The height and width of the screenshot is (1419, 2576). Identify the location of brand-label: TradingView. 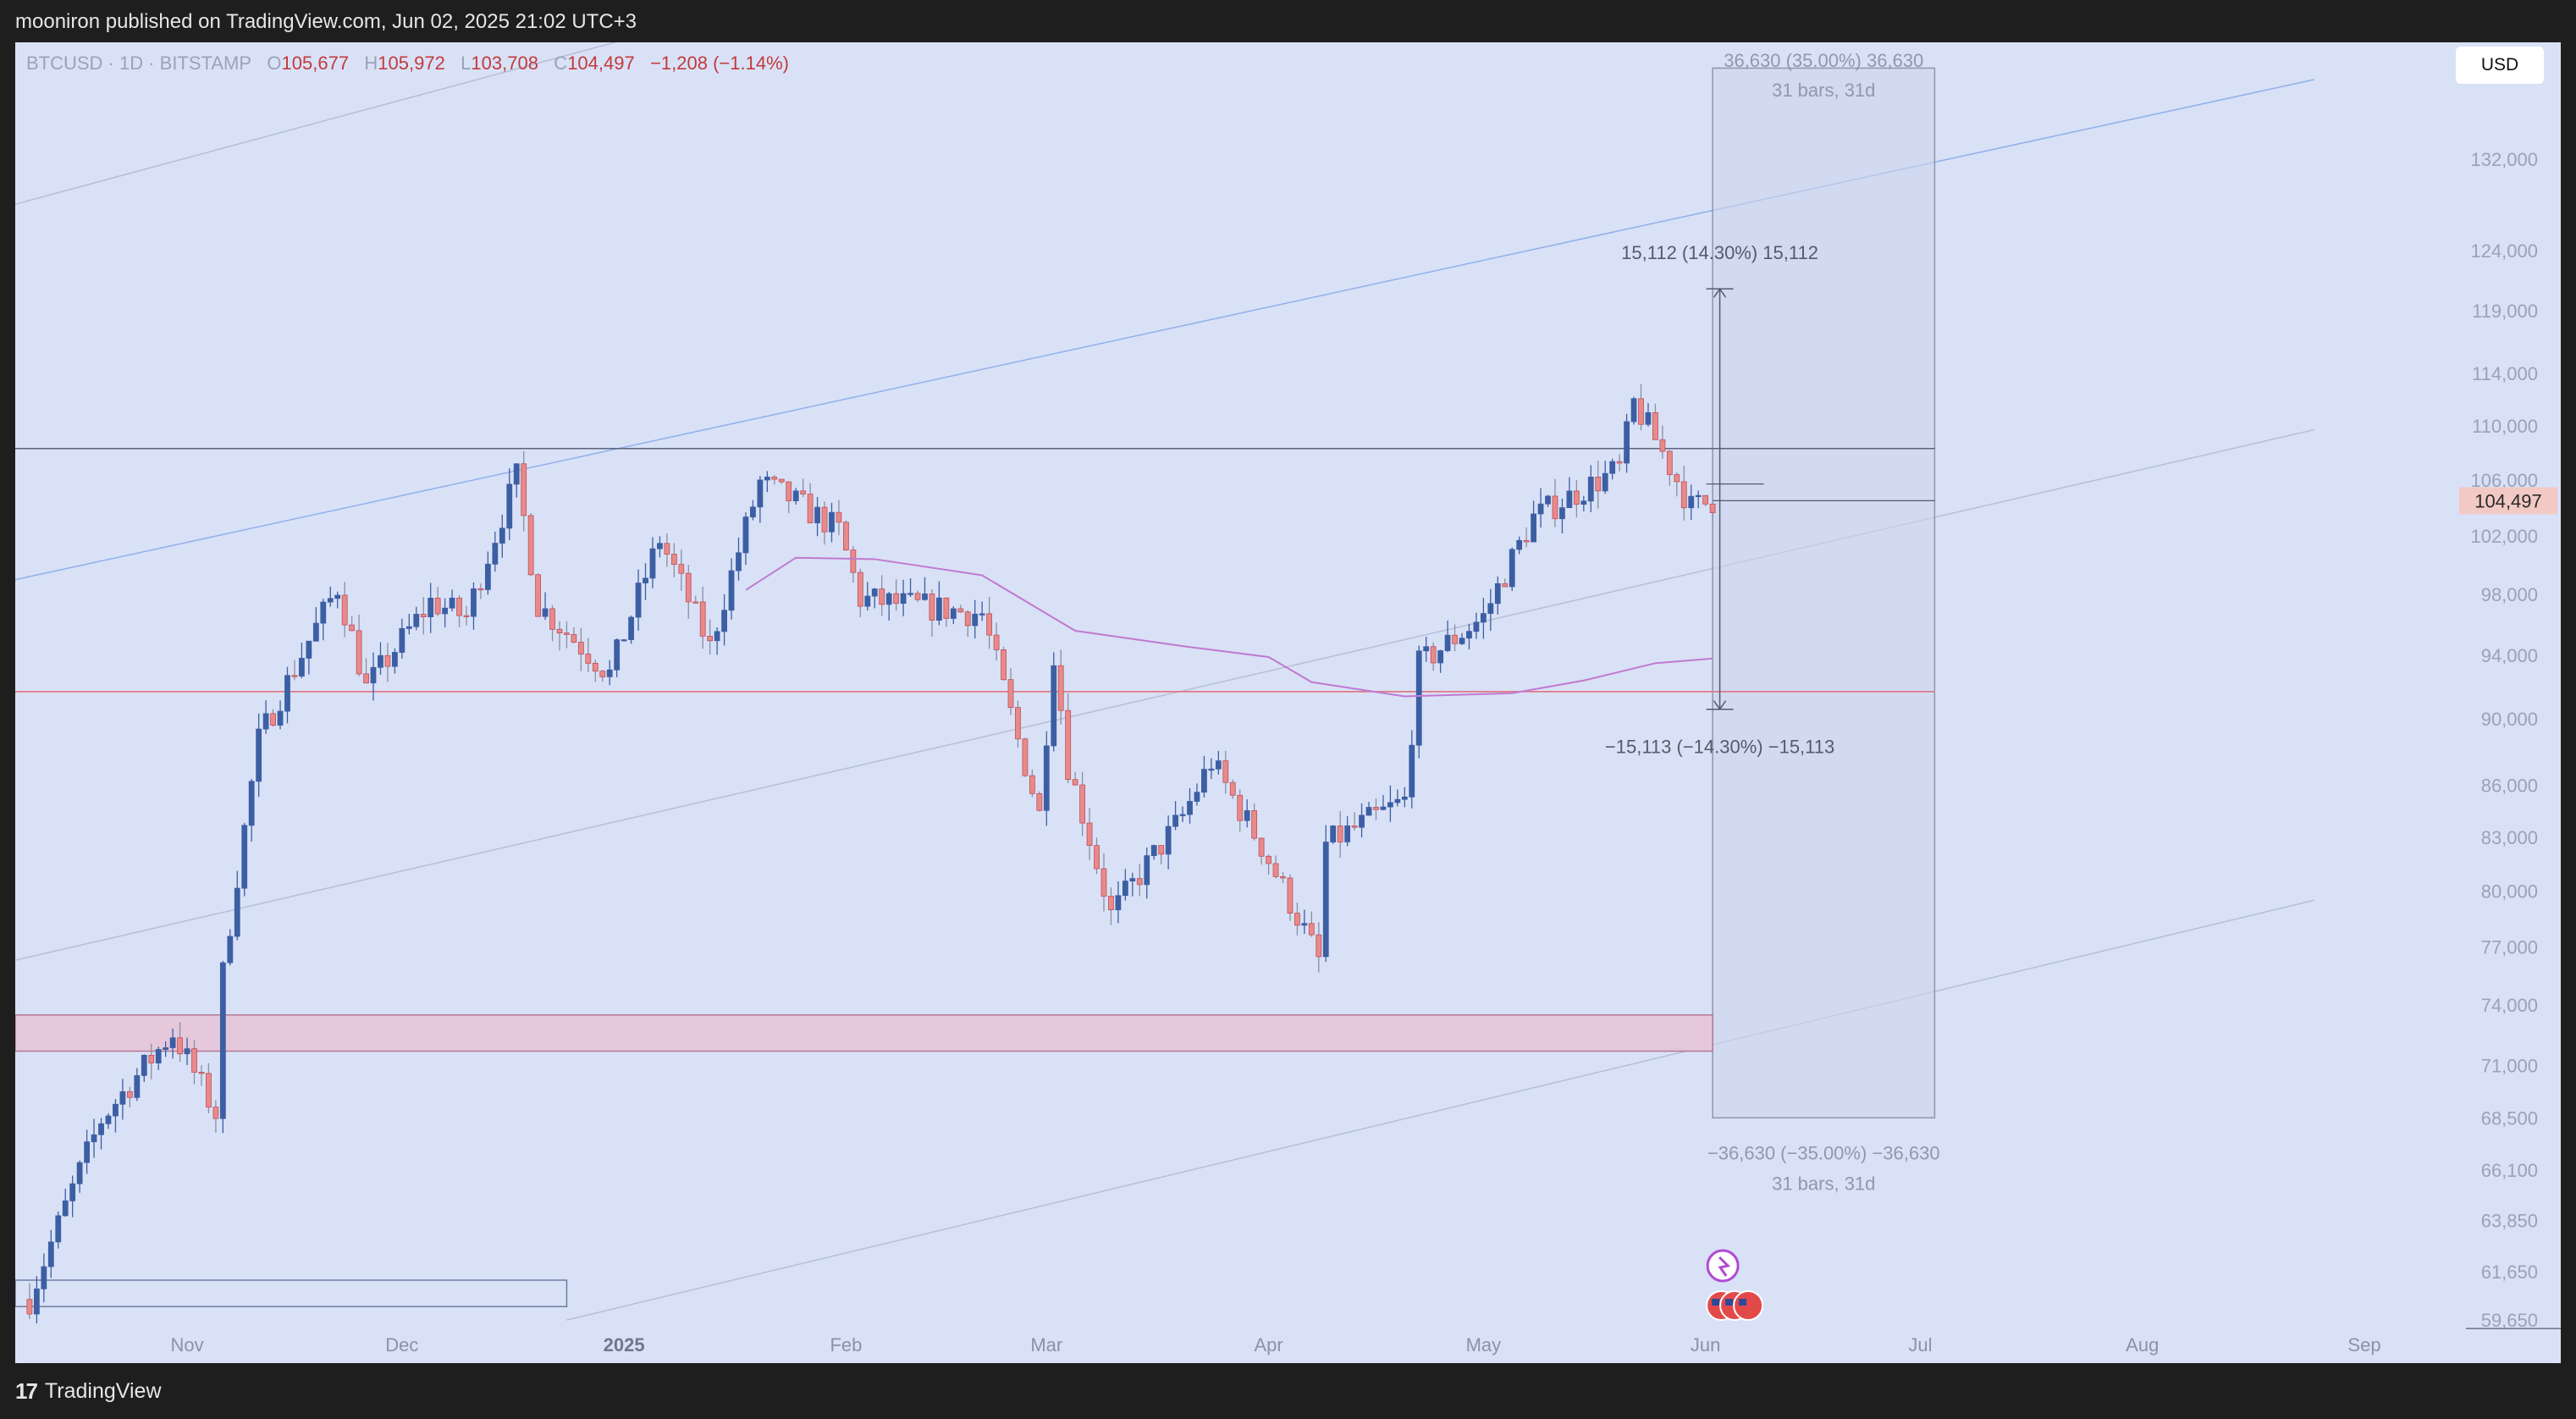
(103, 1391).